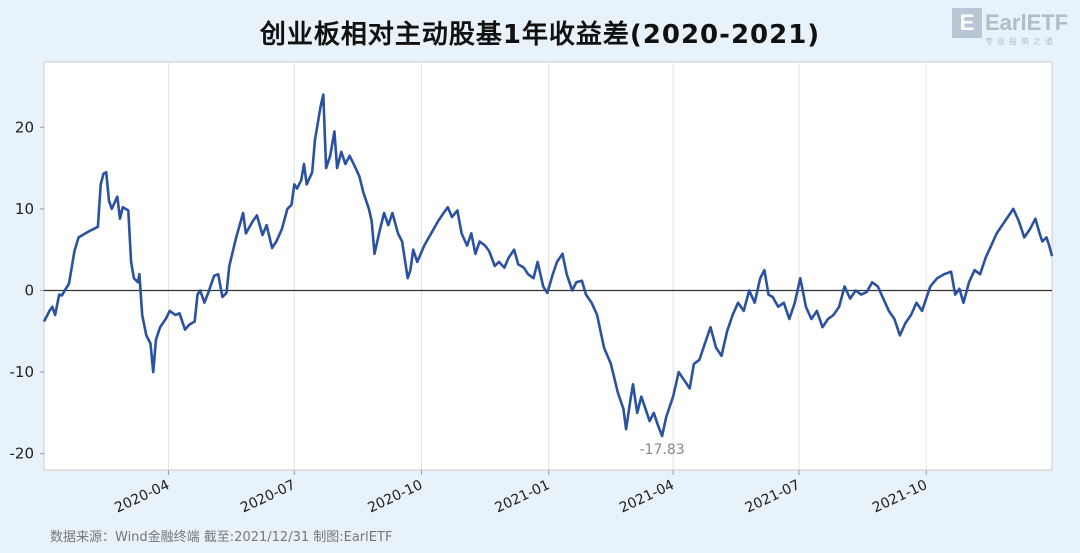  I want to click on logo-mark-icon: E, so click(967, 23).